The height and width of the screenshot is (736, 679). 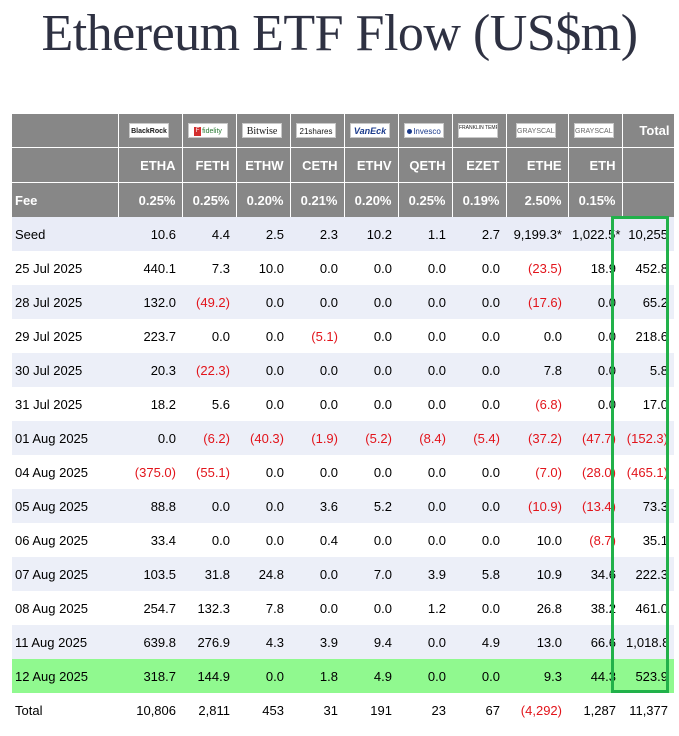 What do you see at coordinates (479, 574) in the screenshot?
I see `flow-value-cell: 5.8` at bounding box center [479, 574].